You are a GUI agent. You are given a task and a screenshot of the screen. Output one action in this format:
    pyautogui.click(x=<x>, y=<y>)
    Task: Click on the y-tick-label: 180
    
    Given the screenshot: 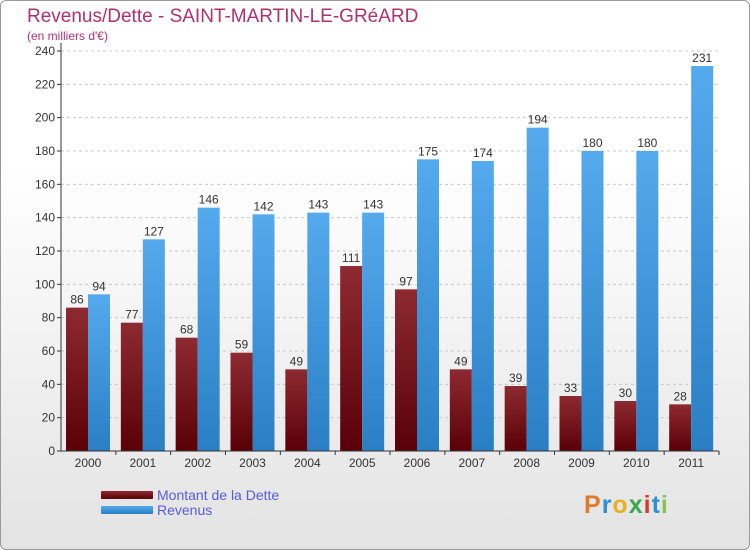 What is the action you would take?
    pyautogui.click(x=45, y=151)
    